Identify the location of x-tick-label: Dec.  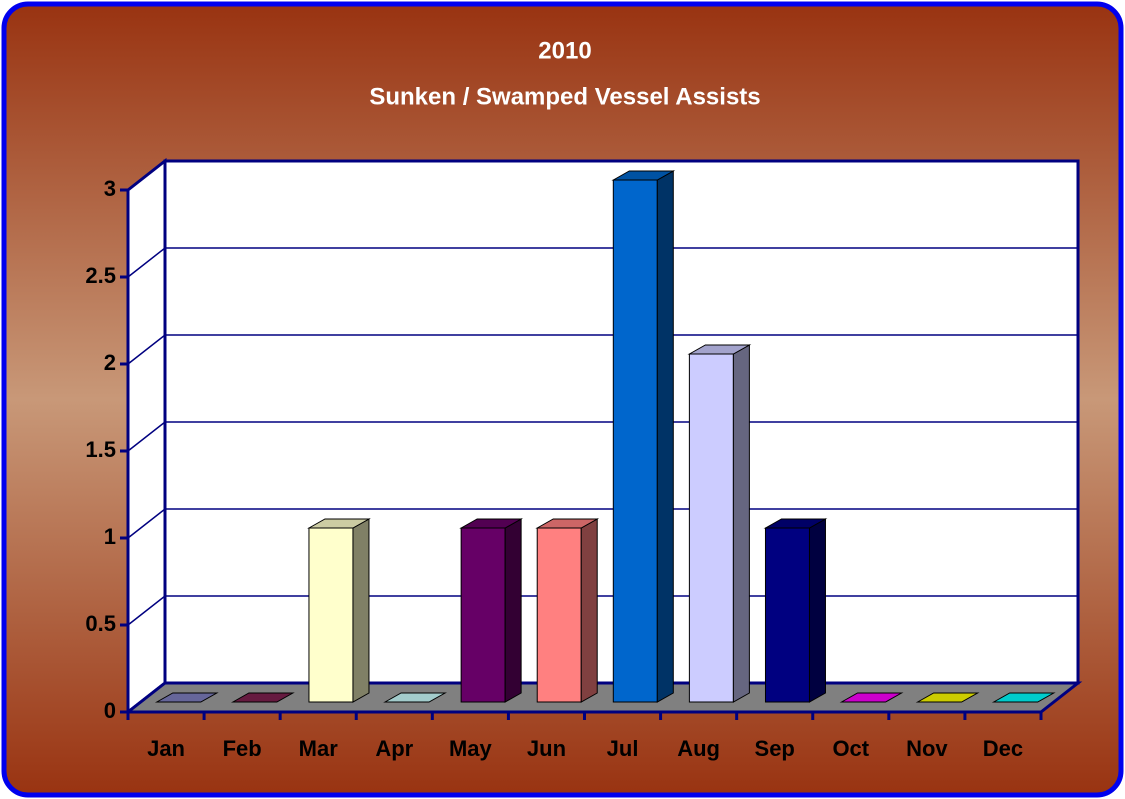
(1003, 748).